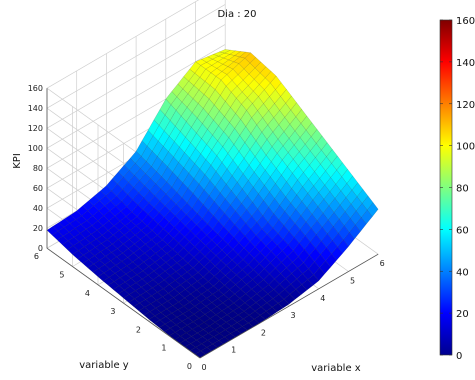 Image resolution: width=475 pixels, height=380 pixels. What do you see at coordinates (36, 256) in the screenshot?
I see `y-tick-label: 6` at bounding box center [36, 256].